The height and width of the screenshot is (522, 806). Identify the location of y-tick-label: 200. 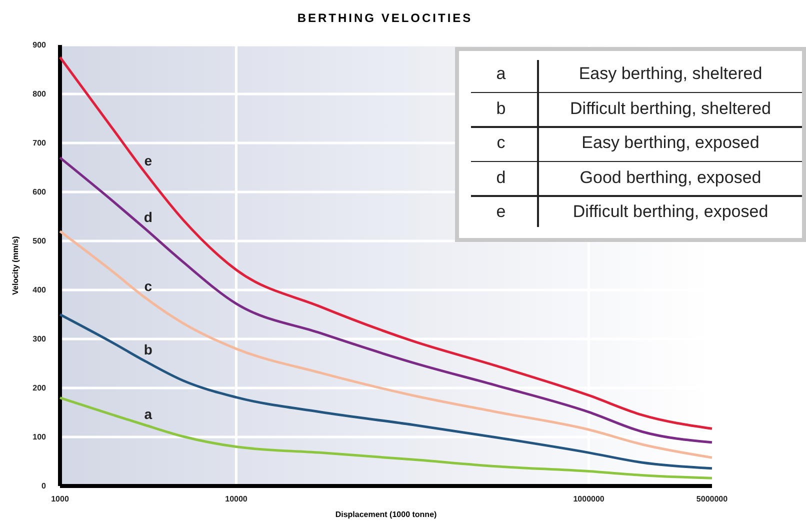
(39, 388).